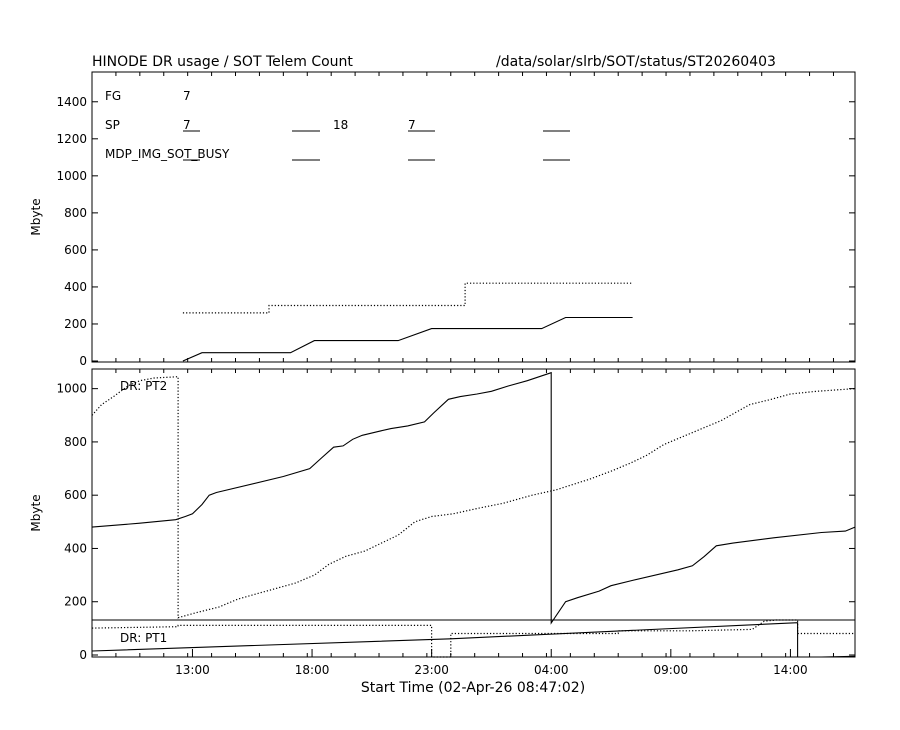 This screenshot has width=900, height=730. Describe the element at coordinates (551, 670) in the screenshot. I see `x-tick-label: 04:00` at that location.